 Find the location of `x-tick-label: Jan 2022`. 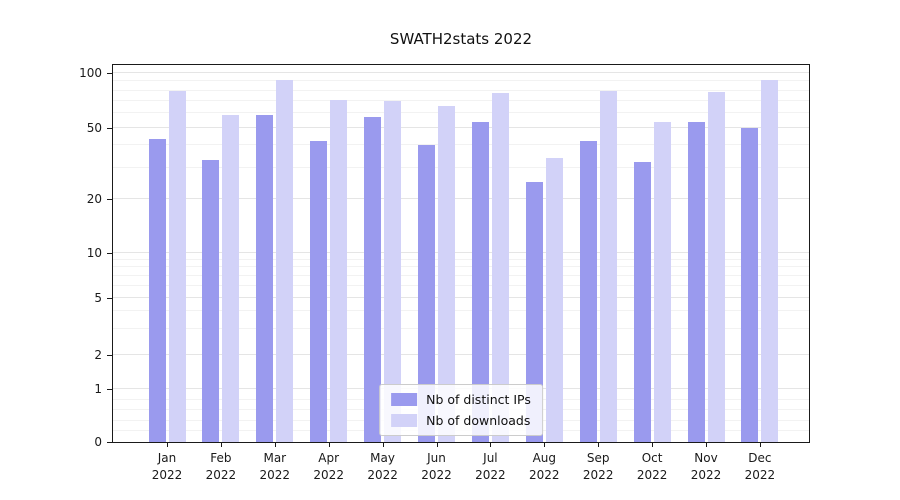

x-tick-label: Jan 2022 is located at coordinates (167, 466).